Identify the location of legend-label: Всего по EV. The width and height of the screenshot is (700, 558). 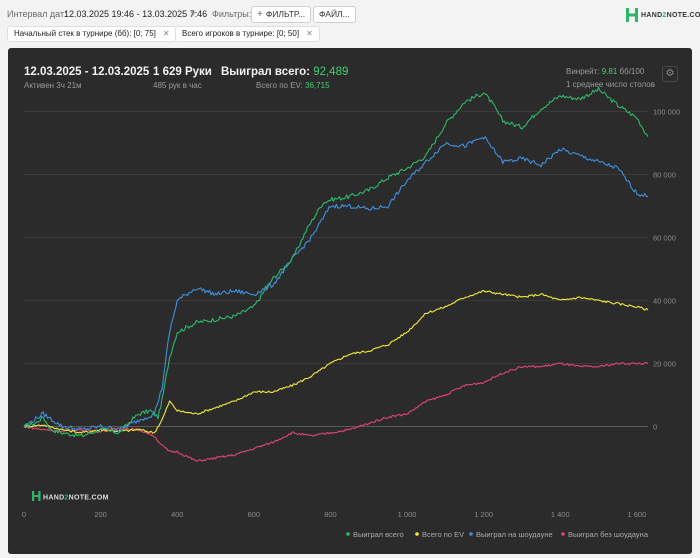
(443, 534).